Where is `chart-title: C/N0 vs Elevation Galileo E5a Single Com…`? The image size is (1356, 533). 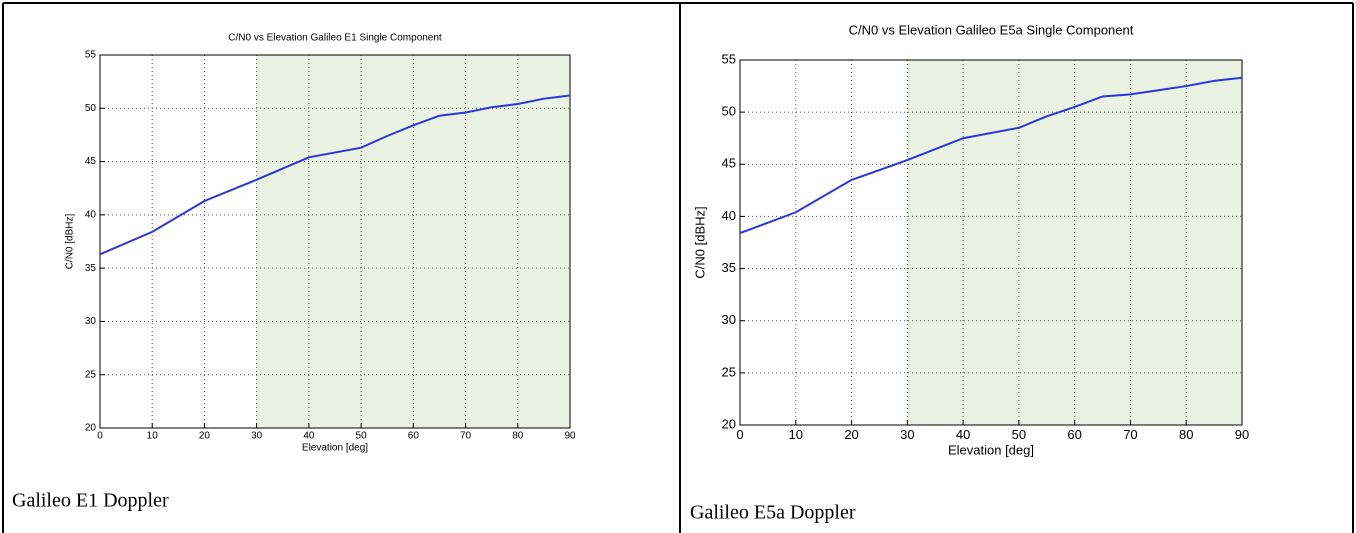
chart-title: C/N0 vs Elevation Galileo E5a Single Com… is located at coordinates (991, 29).